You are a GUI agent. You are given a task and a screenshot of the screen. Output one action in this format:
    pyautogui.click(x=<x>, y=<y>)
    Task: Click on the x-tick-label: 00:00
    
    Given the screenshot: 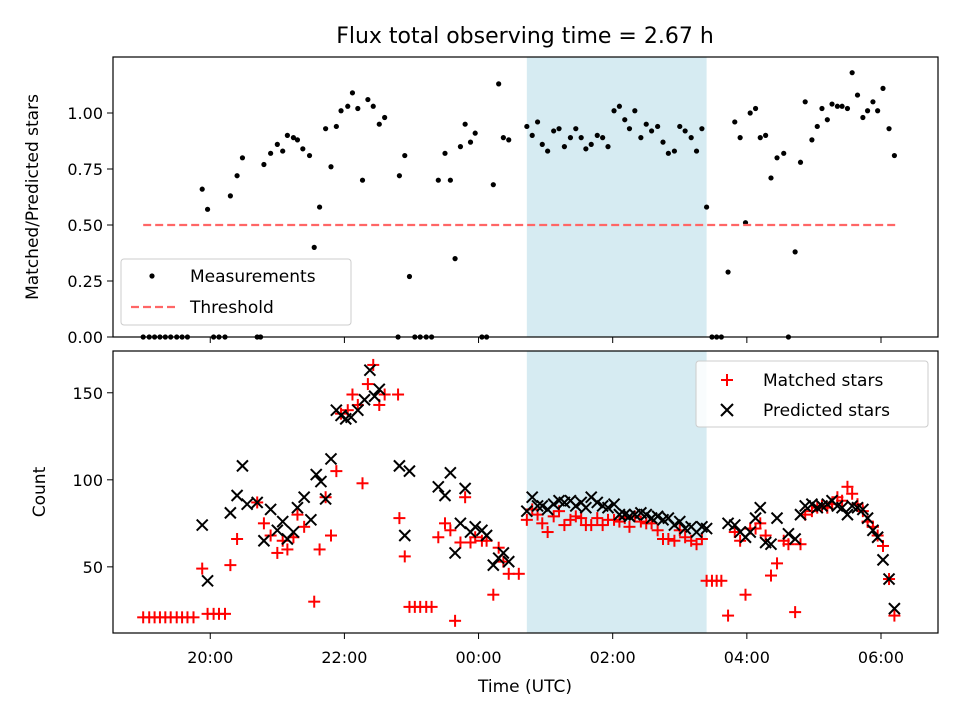 What is the action you would take?
    pyautogui.click(x=478, y=657)
    